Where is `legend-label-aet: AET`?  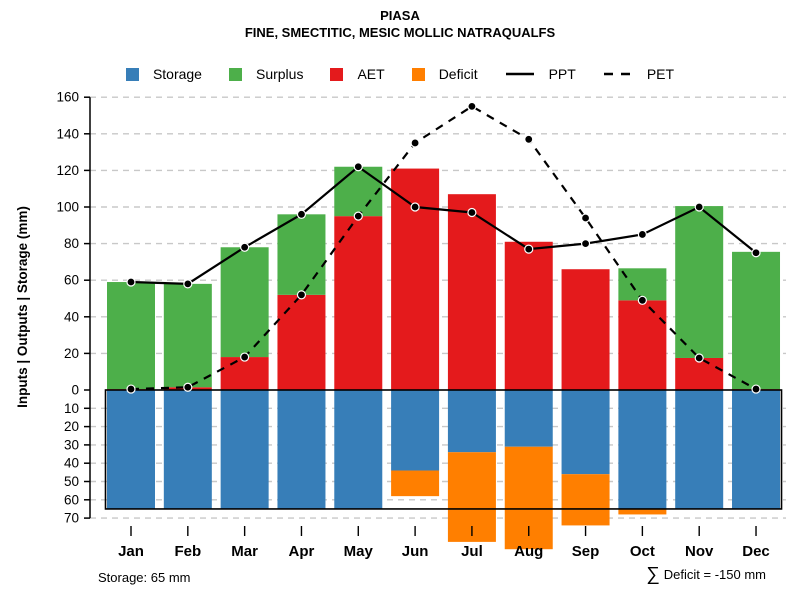
legend-label-aet: AET is located at coordinates (371, 74).